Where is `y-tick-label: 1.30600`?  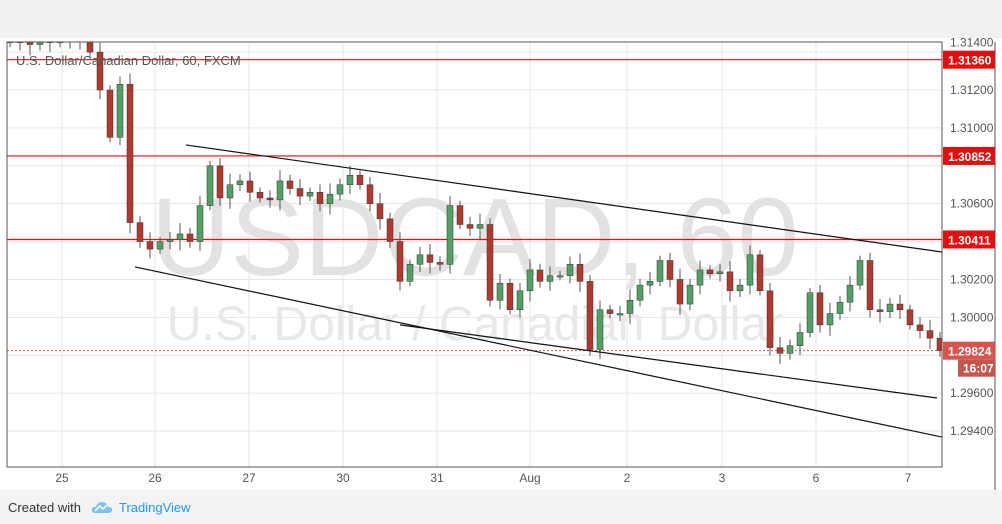 y-tick-label: 1.30600 is located at coordinates (972, 204).